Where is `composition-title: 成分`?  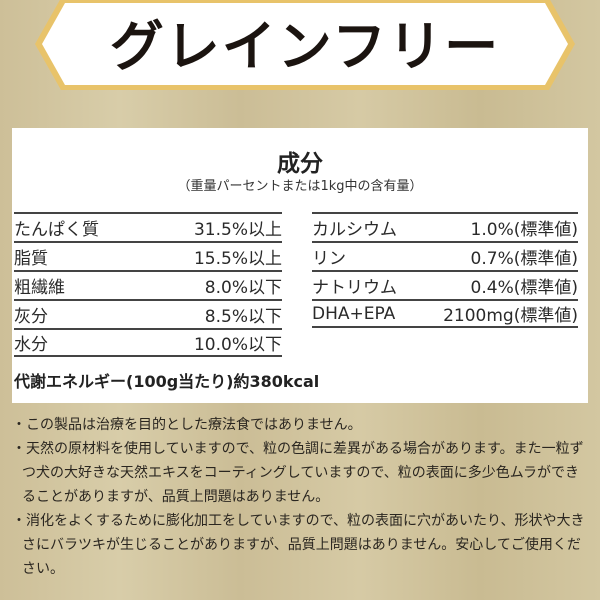
composition-title: 成分 is located at coordinates (300, 164).